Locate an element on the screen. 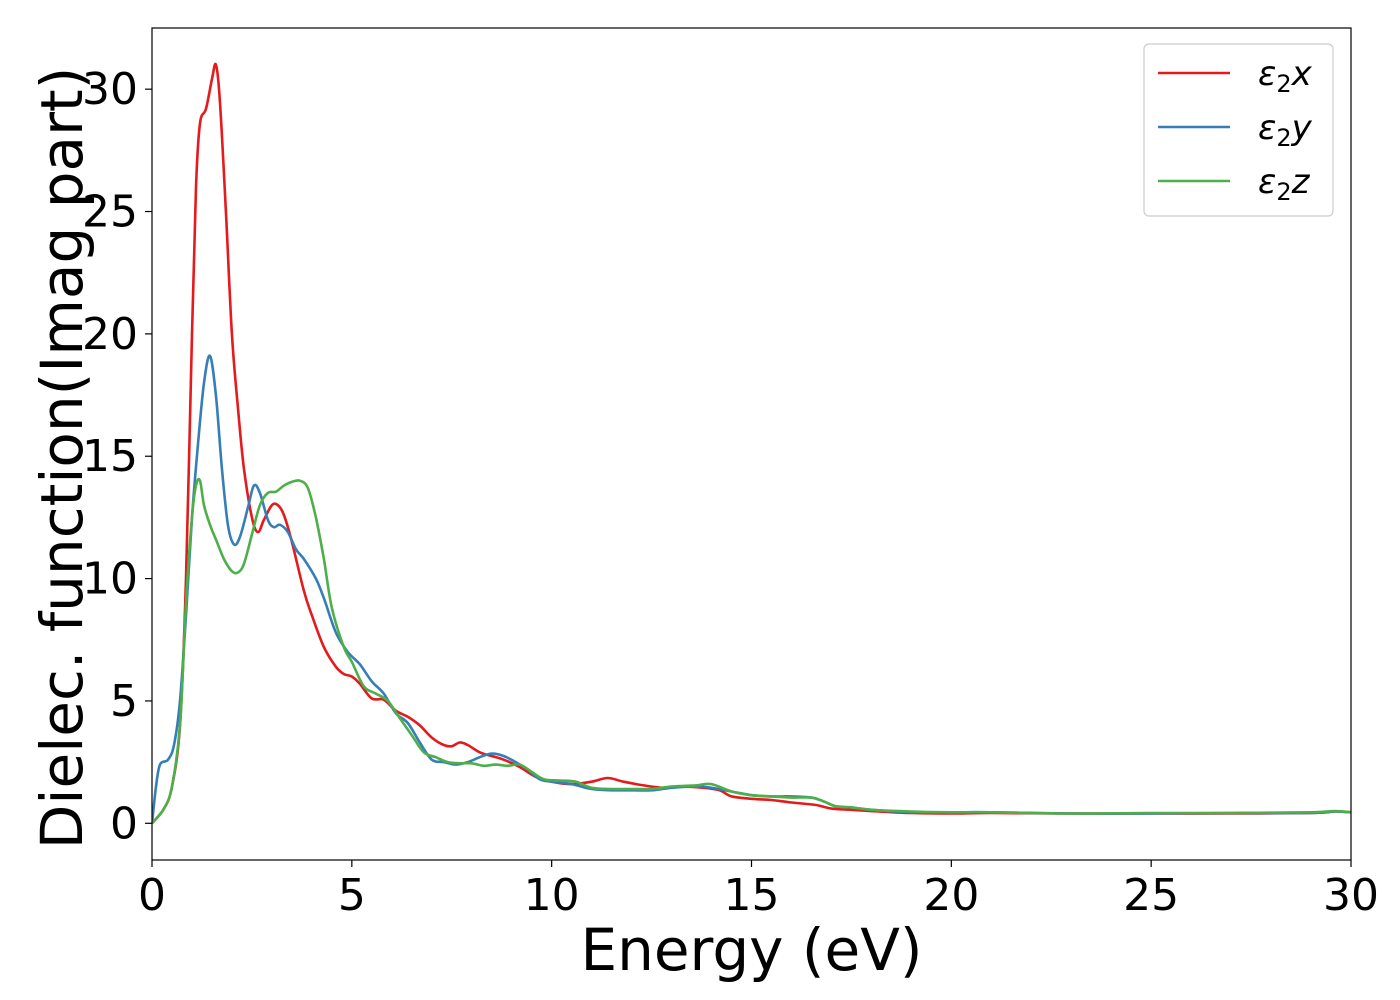 The width and height of the screenshot is (1400, 1000). legend: ε2x ε2y ε2z is located at coordinates (1238, 130).